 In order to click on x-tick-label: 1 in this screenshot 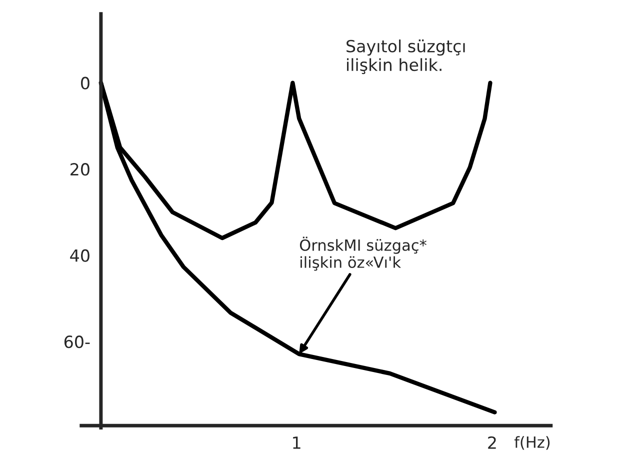, I will do `click(296, 442)`.